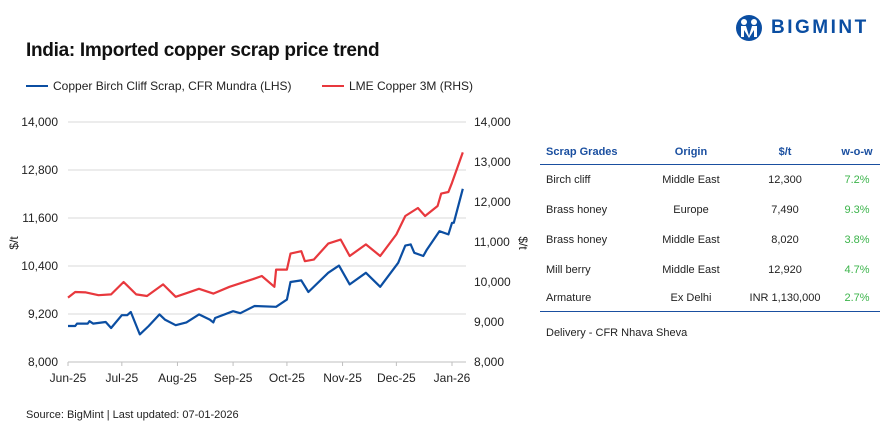 The width and height of the screenshot is (894, 436). Describe the element at coordinates (396, 378) in the screenshot. I see `x-tick-label: Dec-25` at that location.